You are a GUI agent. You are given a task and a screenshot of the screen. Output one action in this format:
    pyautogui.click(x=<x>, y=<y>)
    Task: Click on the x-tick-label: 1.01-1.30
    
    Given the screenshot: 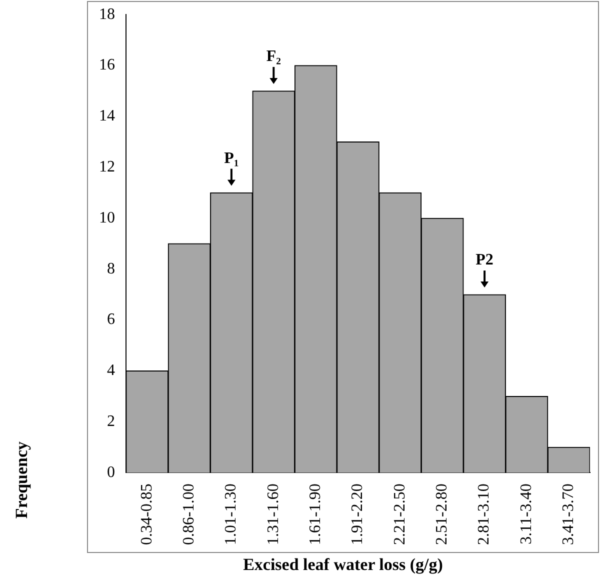 What is the action you would take?
    pyautogui.click(x=231, y=514)
    